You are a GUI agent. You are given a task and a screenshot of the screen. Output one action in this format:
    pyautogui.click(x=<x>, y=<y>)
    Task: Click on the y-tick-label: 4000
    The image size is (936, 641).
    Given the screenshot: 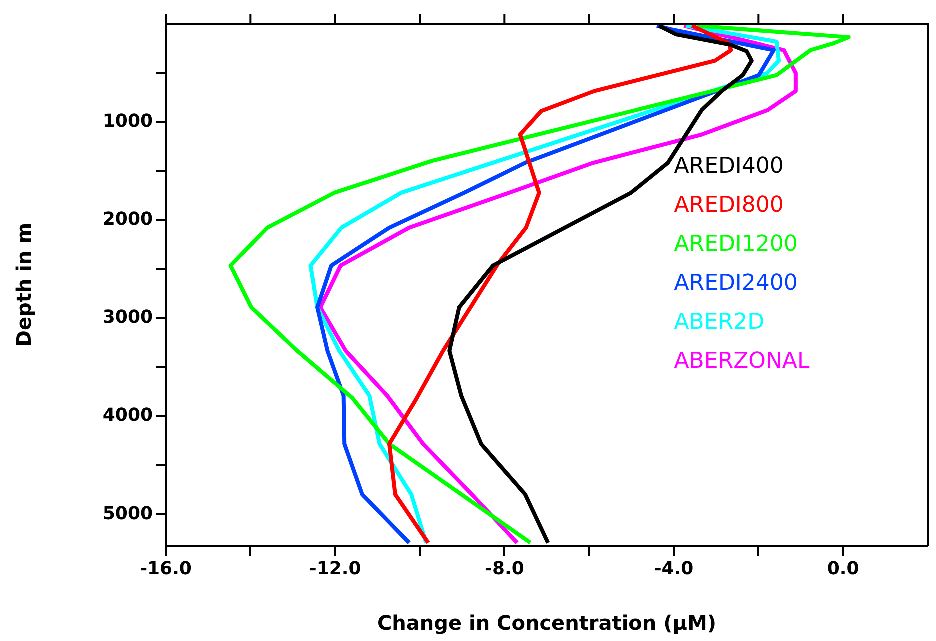 What is the action you would take?
    pyautogui.click(x=127, y=415)
    